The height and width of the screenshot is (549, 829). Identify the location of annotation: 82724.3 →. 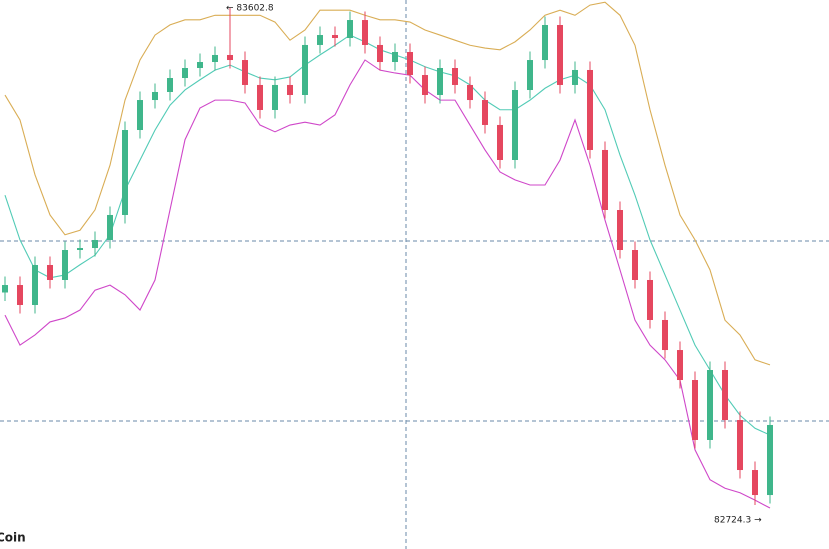
(738, 521).